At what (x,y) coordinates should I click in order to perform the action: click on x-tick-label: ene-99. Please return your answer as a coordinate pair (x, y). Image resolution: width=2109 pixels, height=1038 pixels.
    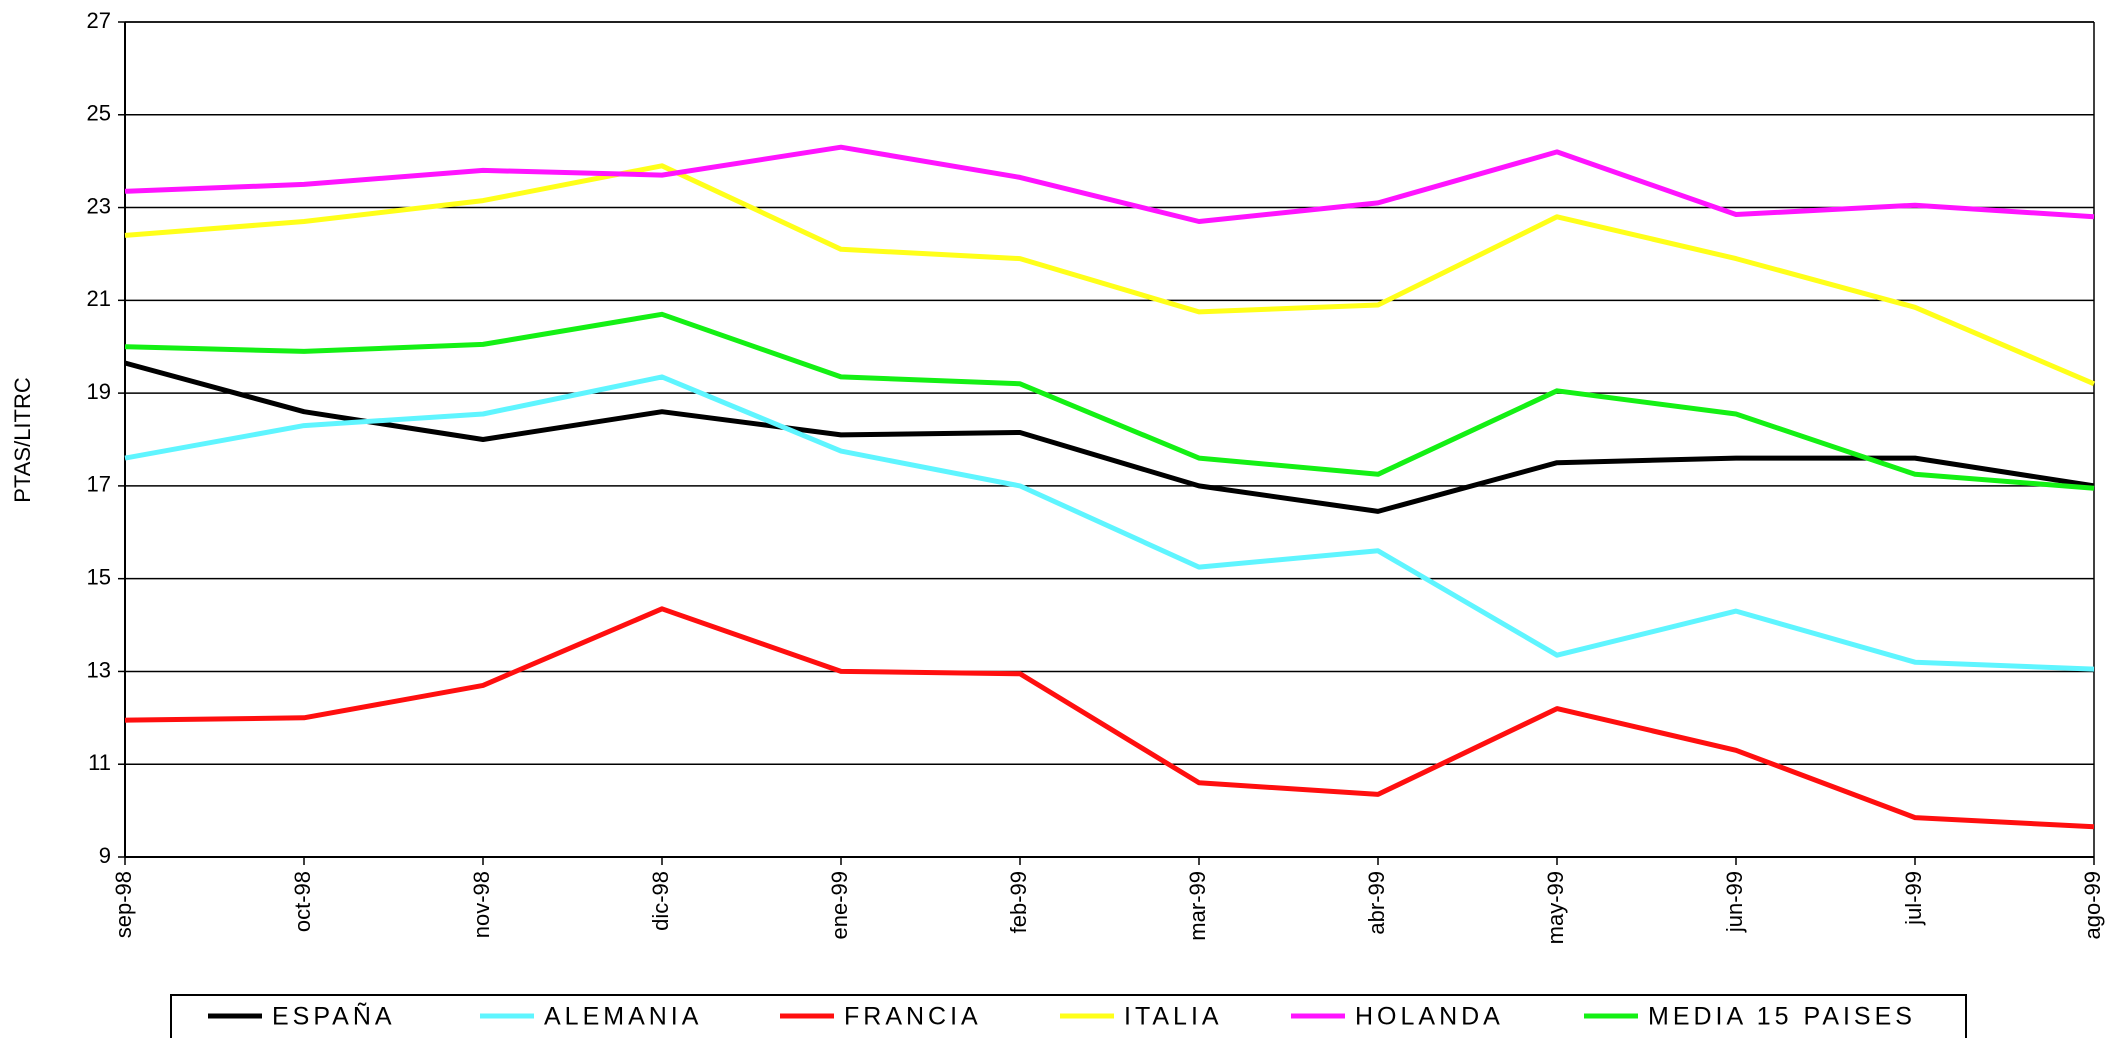
    Looking at the image, I should click on (839, 905).